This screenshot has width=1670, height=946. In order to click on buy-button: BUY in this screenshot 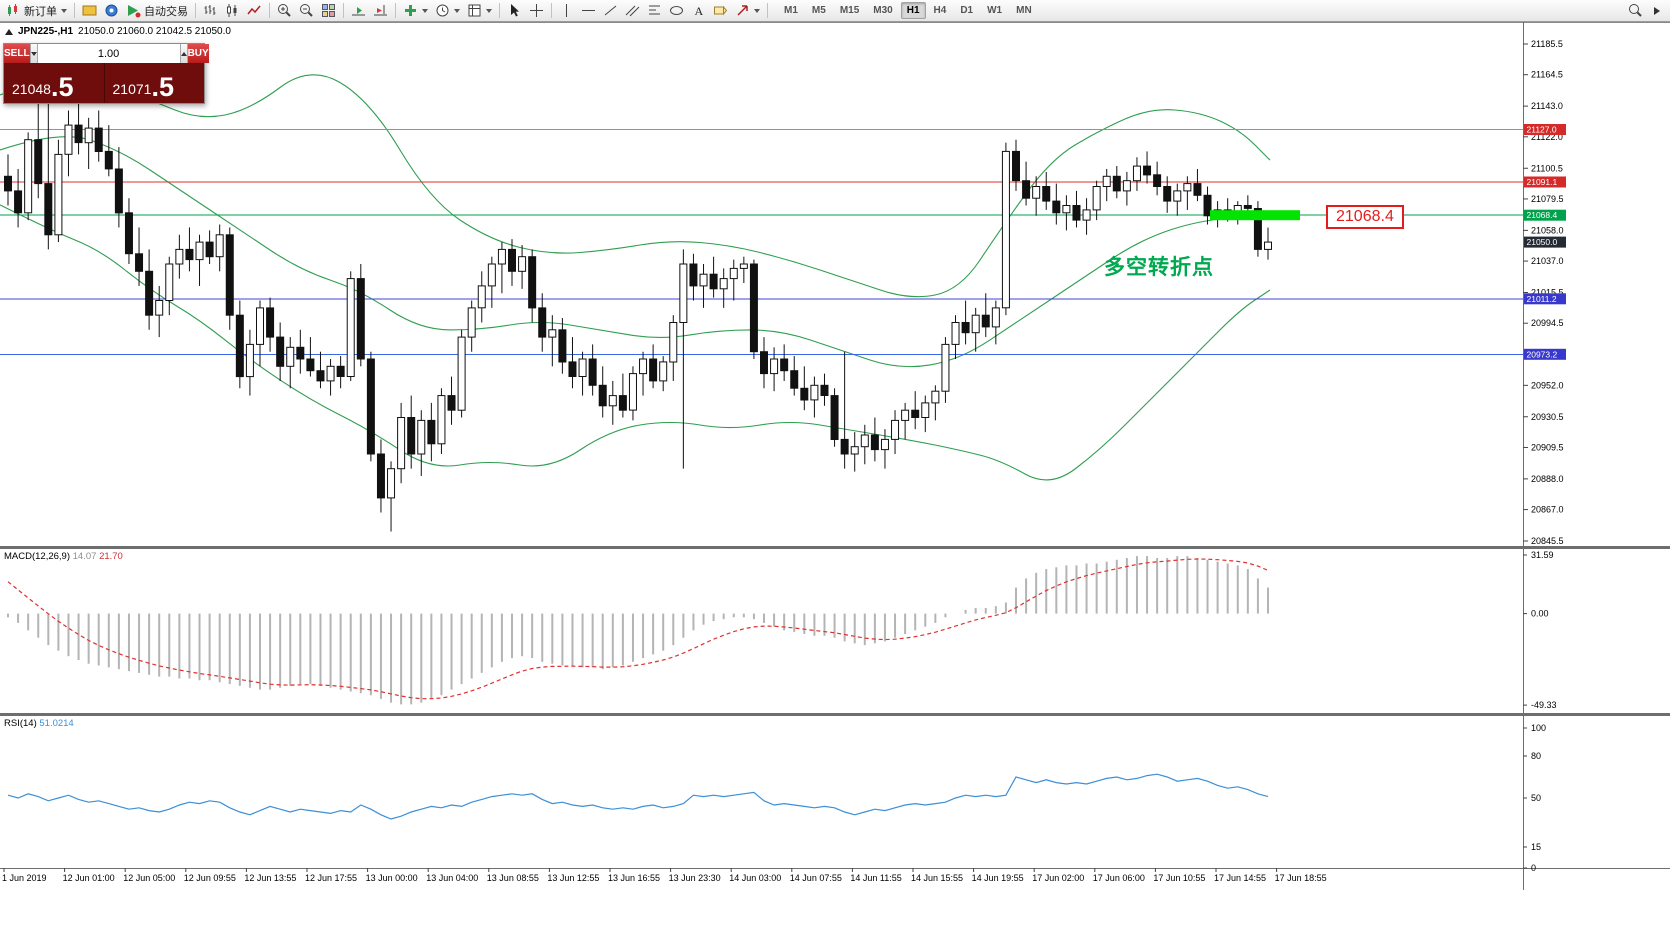, I will do `click(198, 53)`.